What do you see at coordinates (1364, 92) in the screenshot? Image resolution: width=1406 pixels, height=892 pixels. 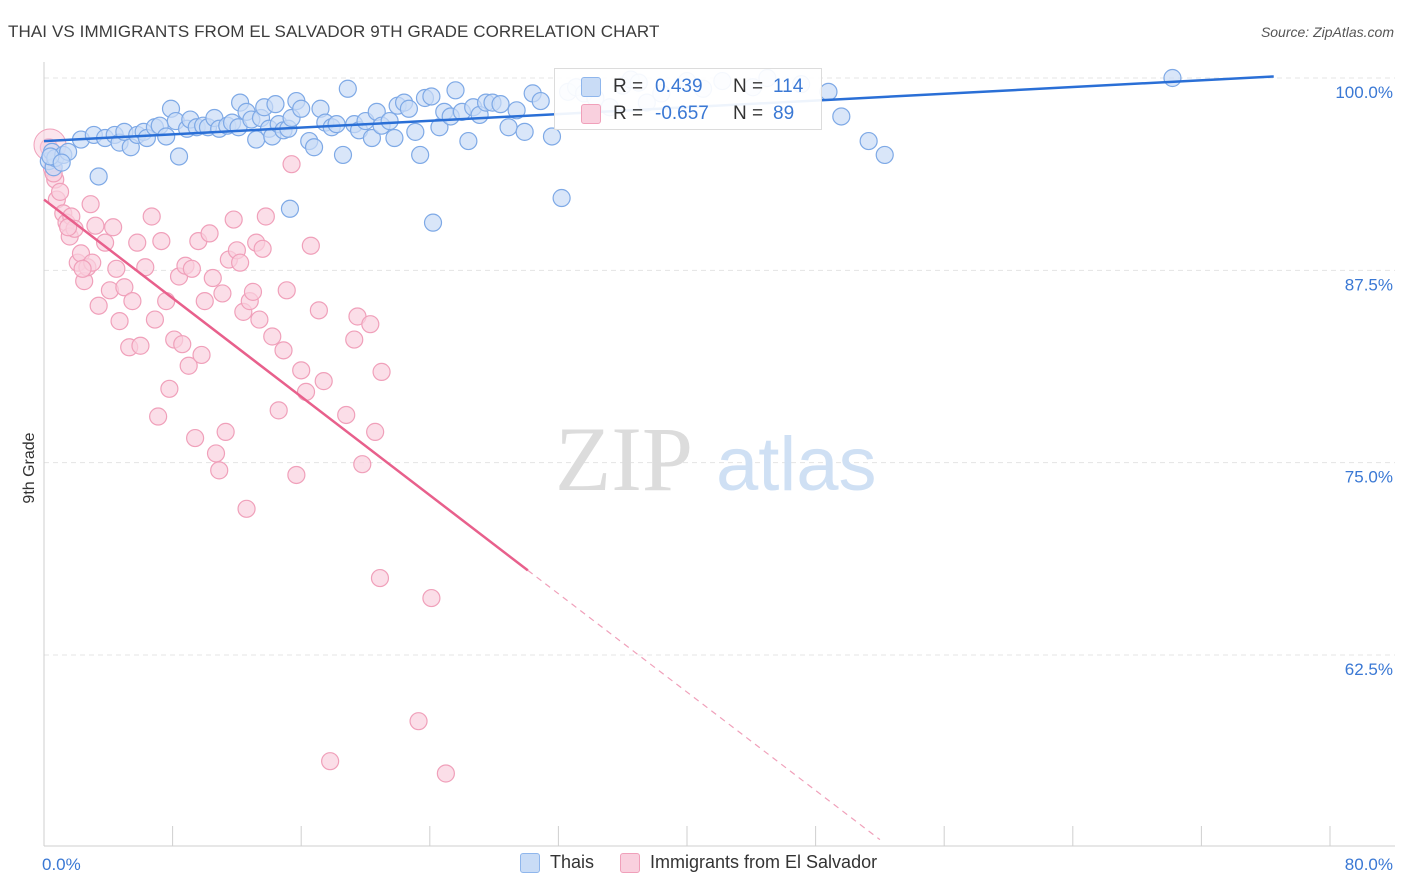 I see `y-tick-label: 100.0%` at bounding box center [1364, 92].